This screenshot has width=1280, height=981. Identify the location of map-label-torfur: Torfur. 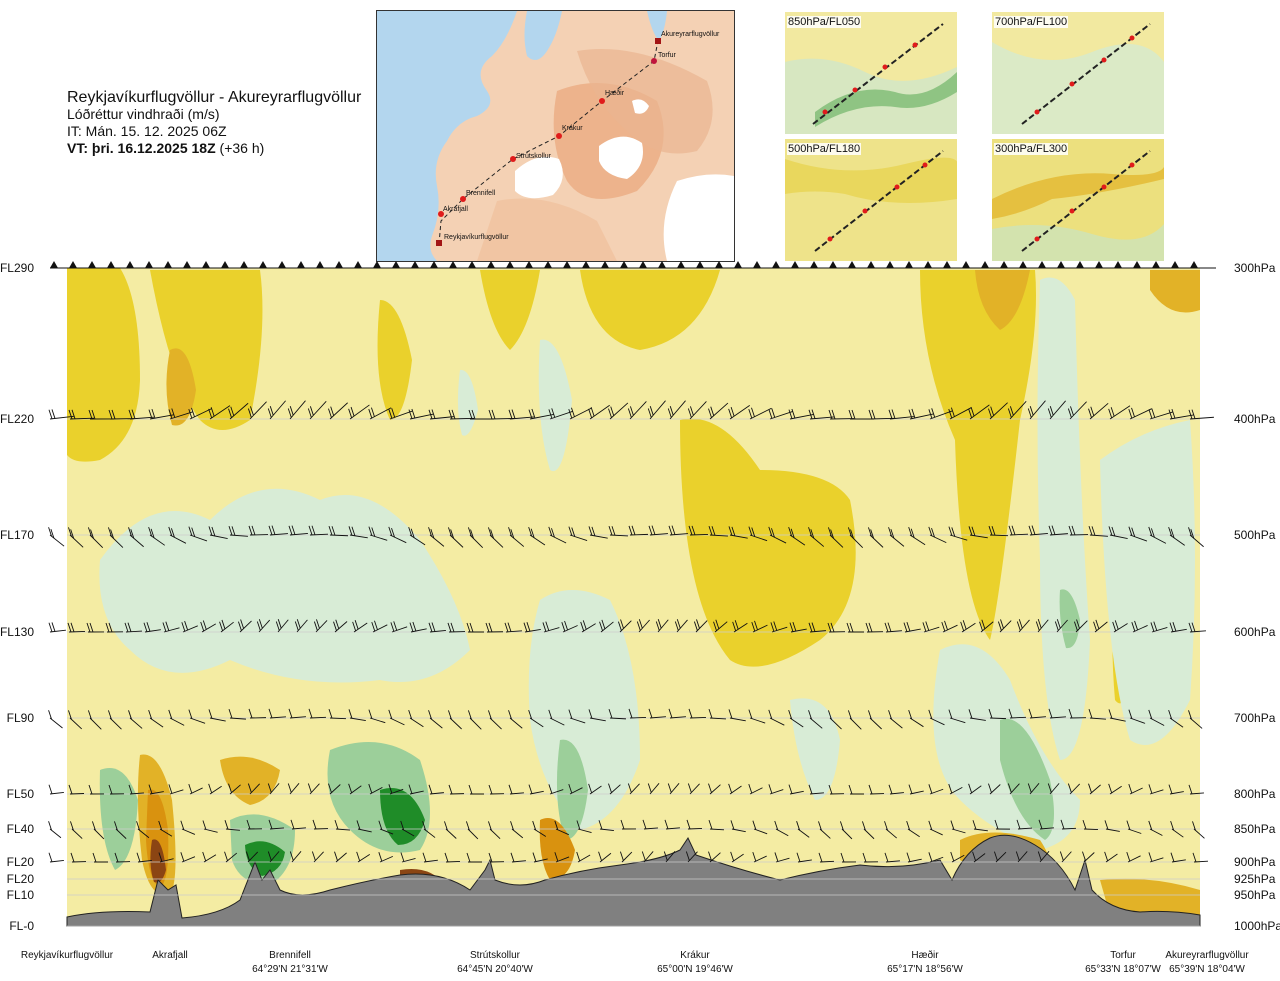
(667, 55).